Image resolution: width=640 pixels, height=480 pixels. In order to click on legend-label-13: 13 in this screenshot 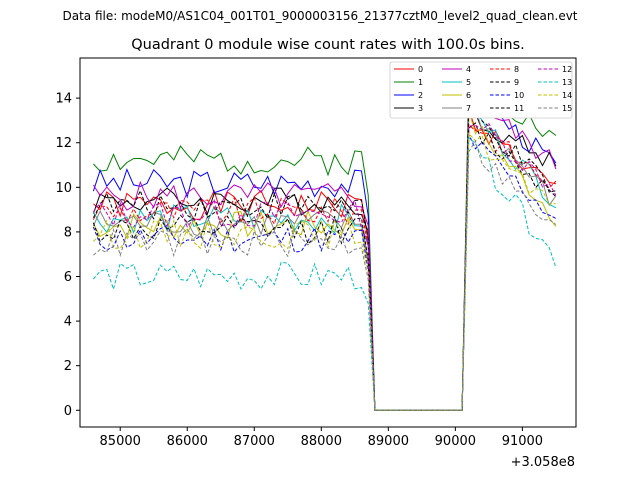, I will do `click(567, 82)`.